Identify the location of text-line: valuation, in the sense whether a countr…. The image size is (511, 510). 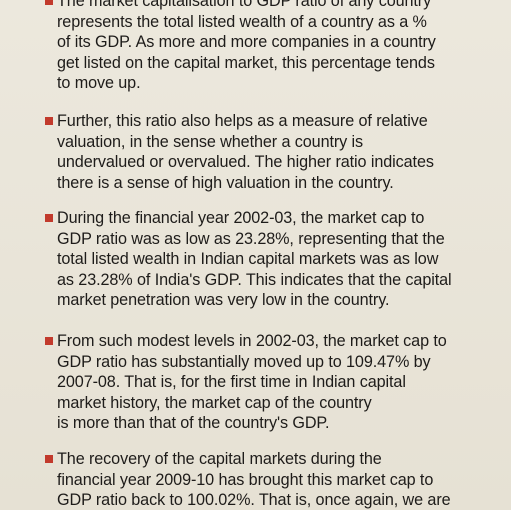
(210, 141).